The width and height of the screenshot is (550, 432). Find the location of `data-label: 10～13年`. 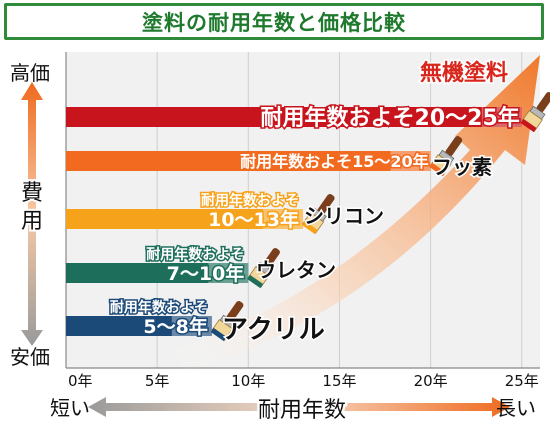

data-label: 10～13年 is located at coordinates (253, 219).